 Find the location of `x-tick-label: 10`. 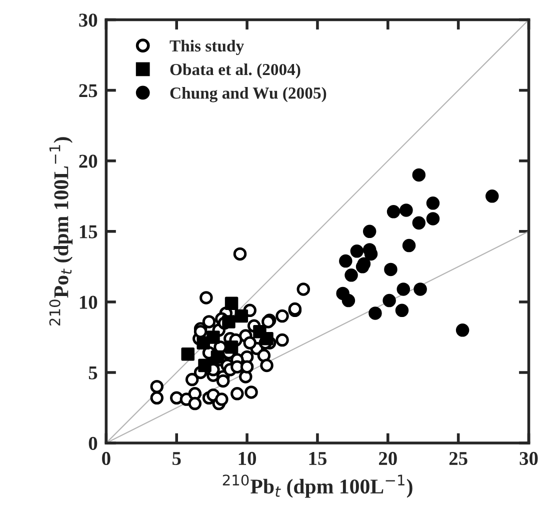

x-tick-label: 10 is located at coordinates (247, 459).